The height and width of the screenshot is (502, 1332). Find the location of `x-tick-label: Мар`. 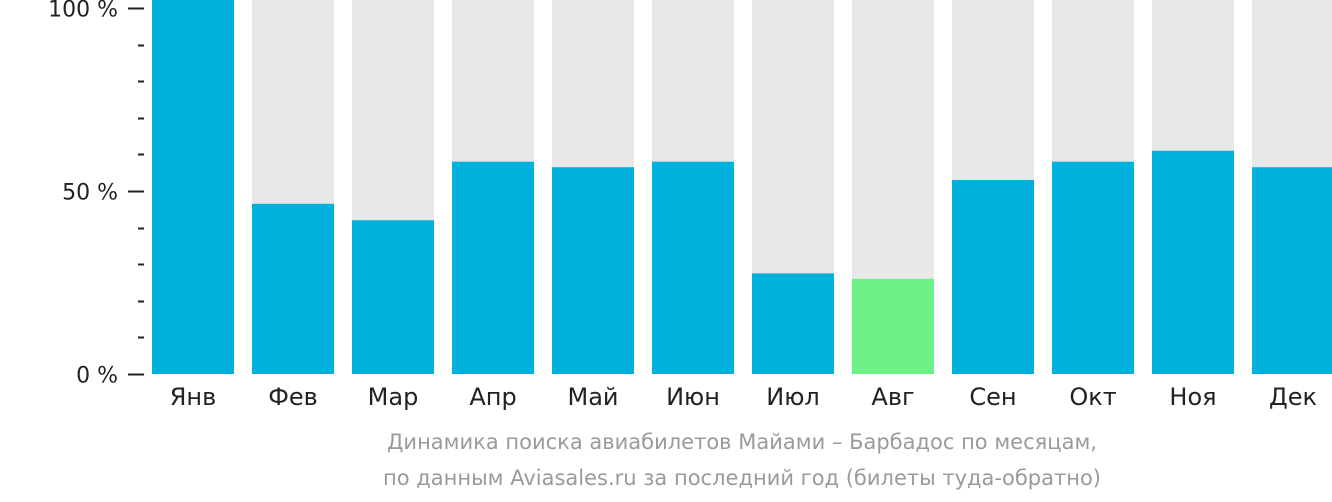

x-tick-label: Мар is located at coordinates (393, 397).